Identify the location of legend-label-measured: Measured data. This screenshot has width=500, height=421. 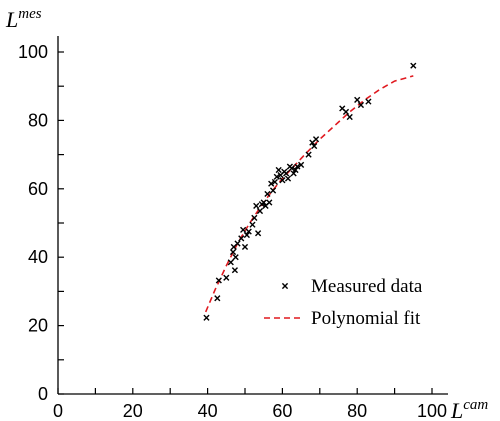
(367, 286).